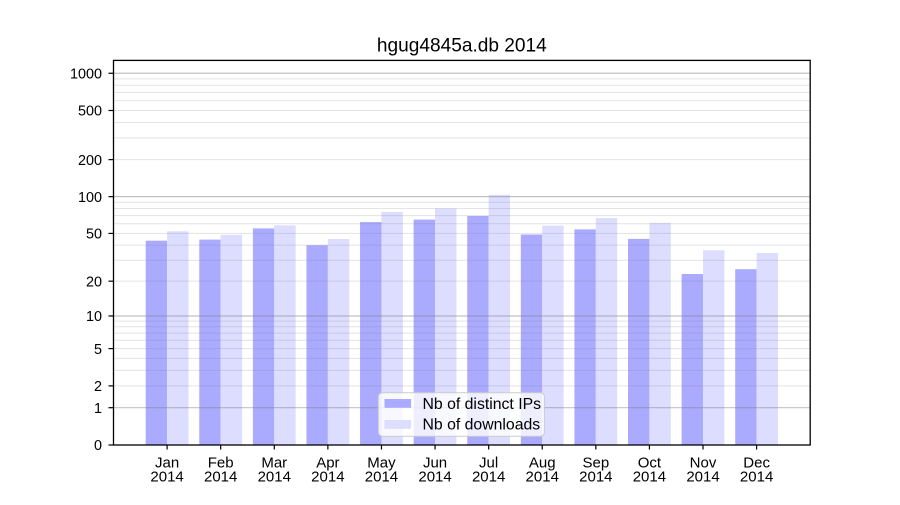  Describe the element at coordinates (703, 463) in the screenshot. I see `svg-text: Nov` at that location.